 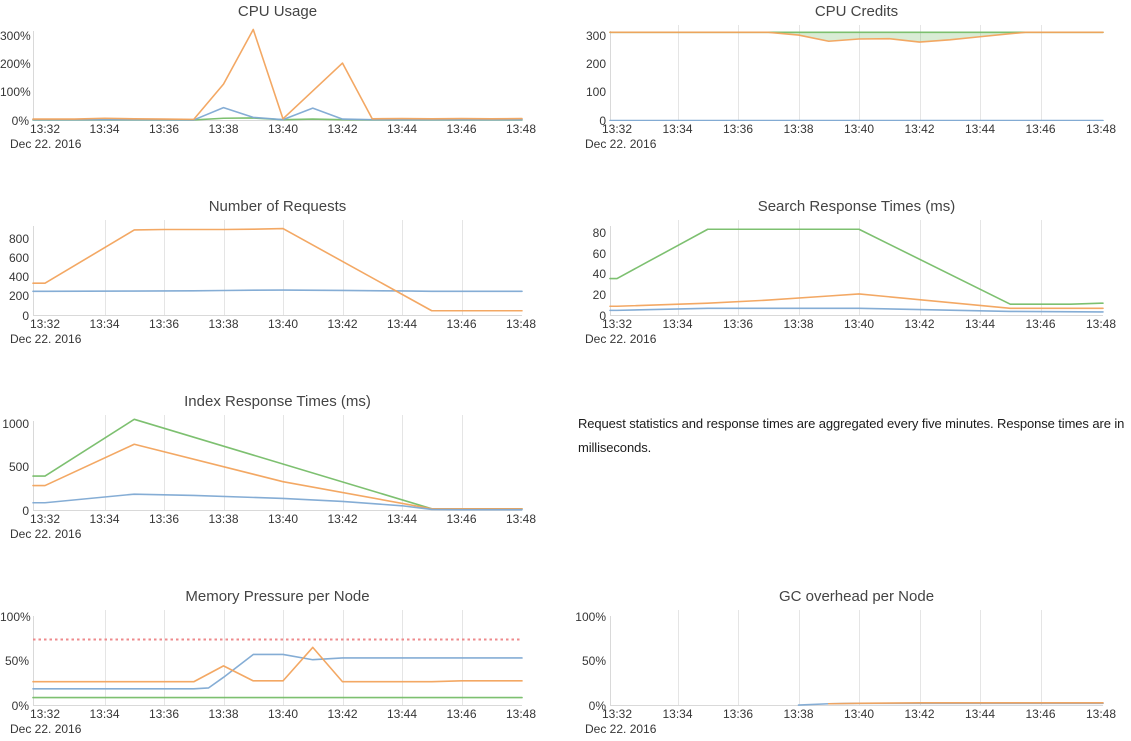 What do you see at coordinates (16, 661) in the screenshot?
I see `y-tick-label: 50%` at bounding box center [16, 661].